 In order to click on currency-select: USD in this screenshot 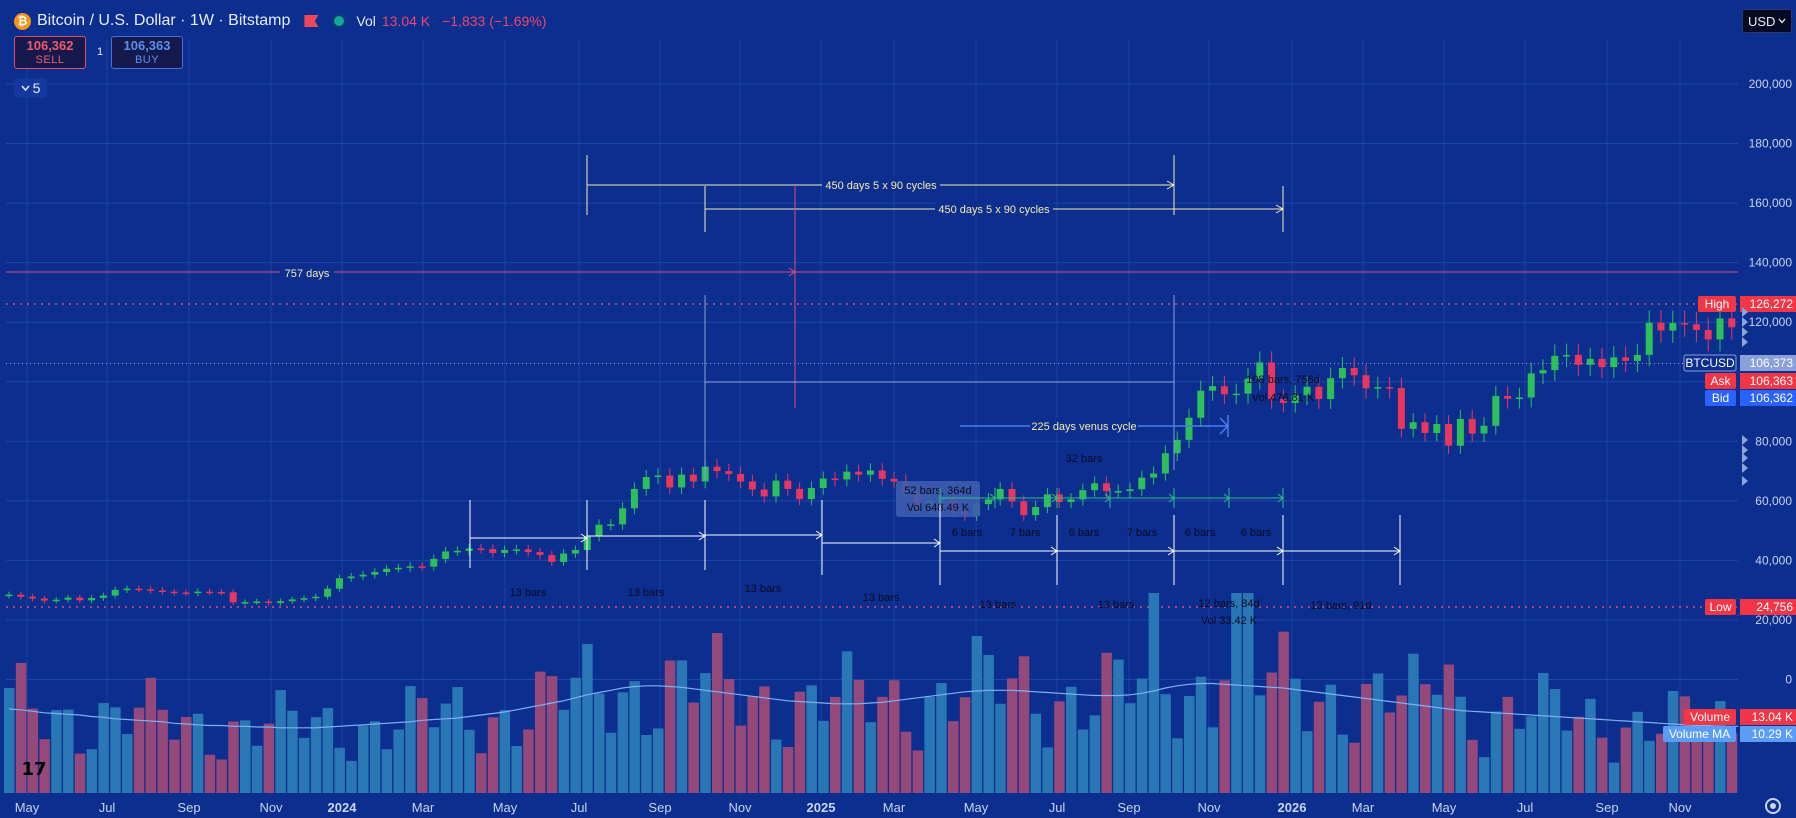, I will do `click(1767, 21)`.